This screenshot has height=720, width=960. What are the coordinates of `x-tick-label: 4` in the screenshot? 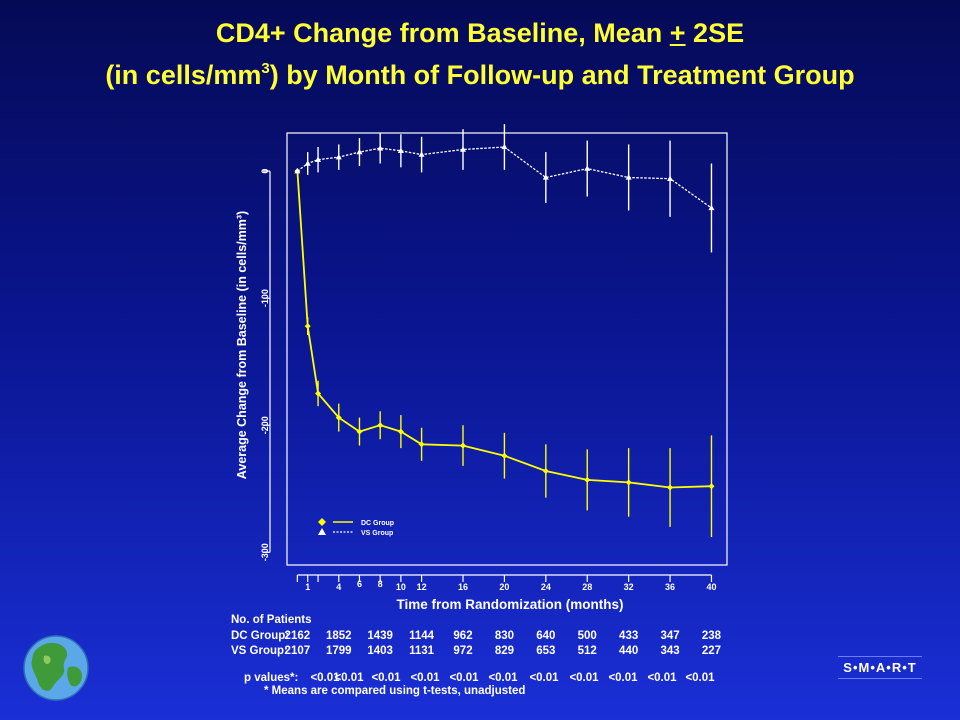 It's located at (338, 587).